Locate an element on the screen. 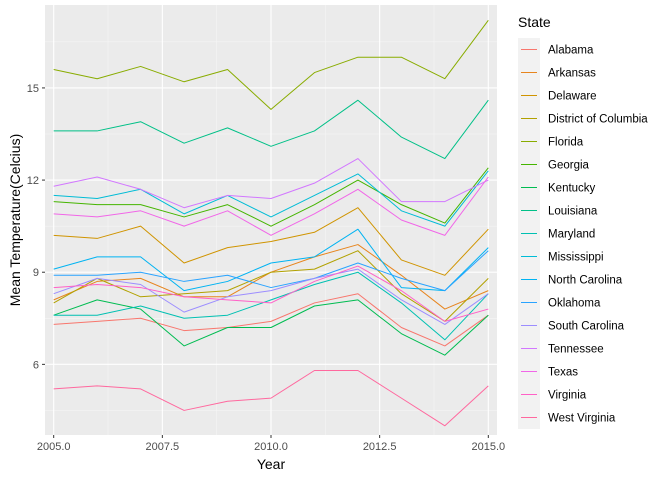 The height and width of the screenshot is (480, 672). legend-label-mississippi: Mississippi is located at coordinates (576, 258).